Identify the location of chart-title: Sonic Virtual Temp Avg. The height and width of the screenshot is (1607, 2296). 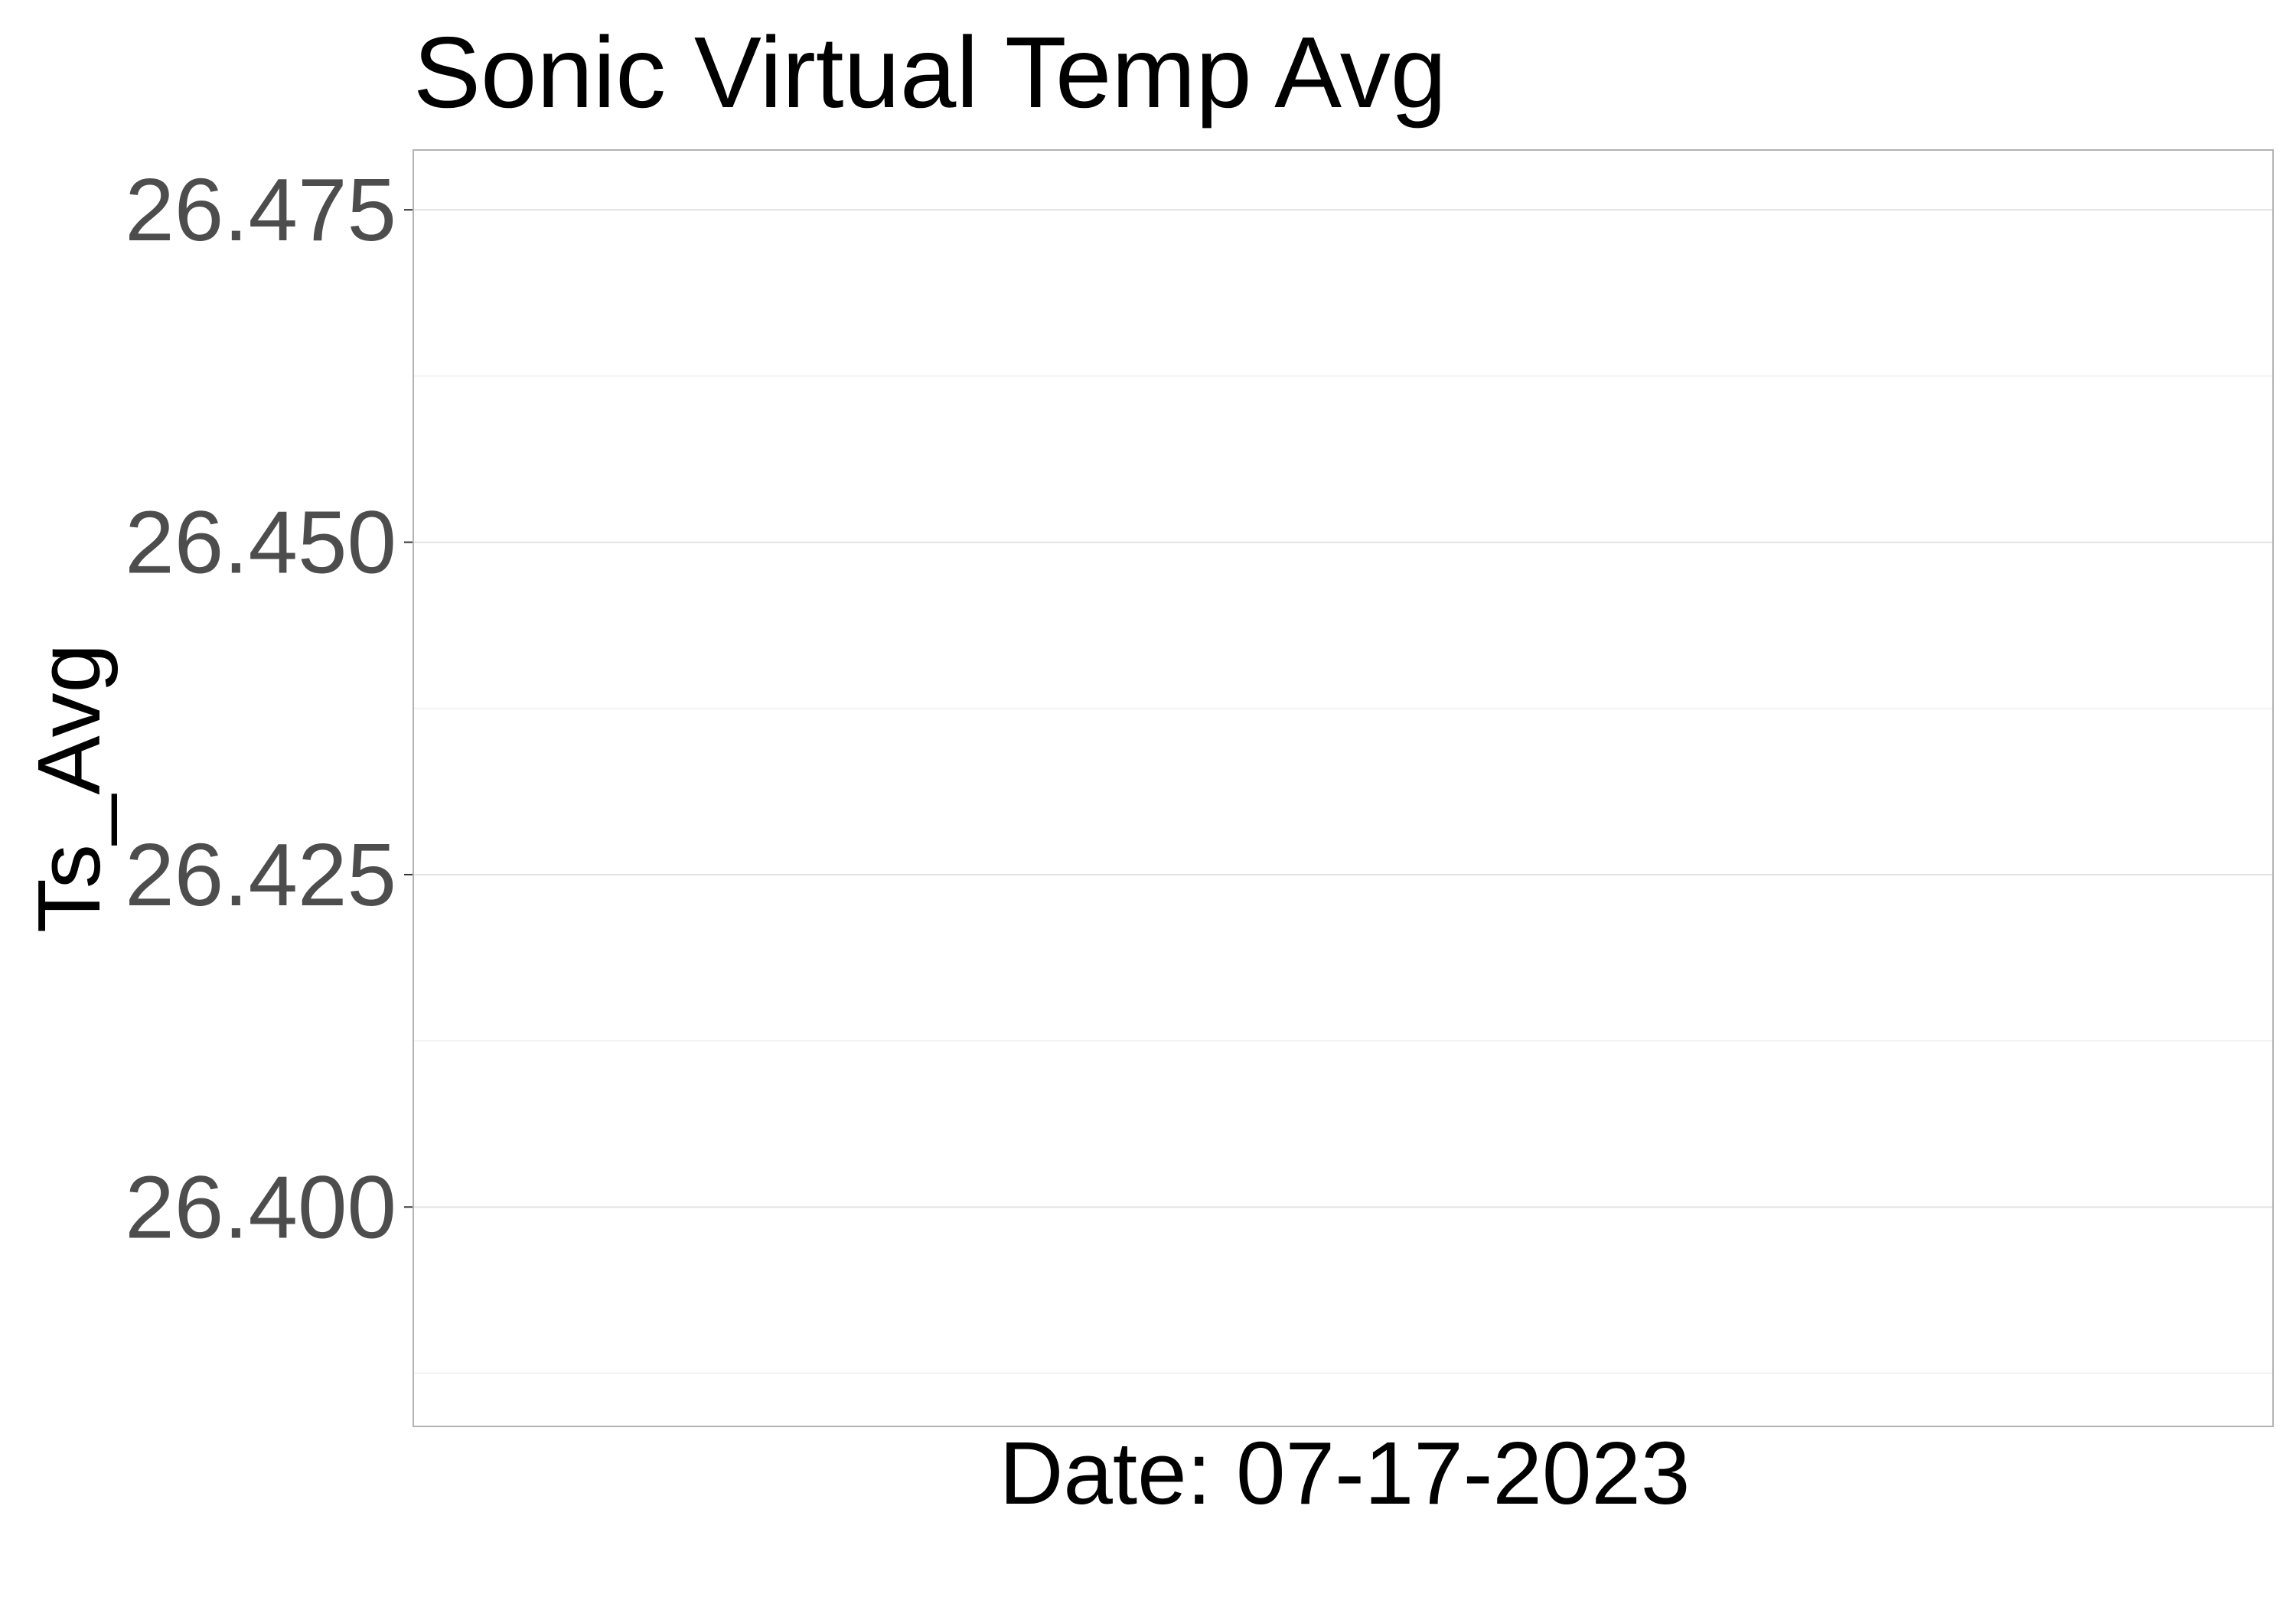
(929, 72).